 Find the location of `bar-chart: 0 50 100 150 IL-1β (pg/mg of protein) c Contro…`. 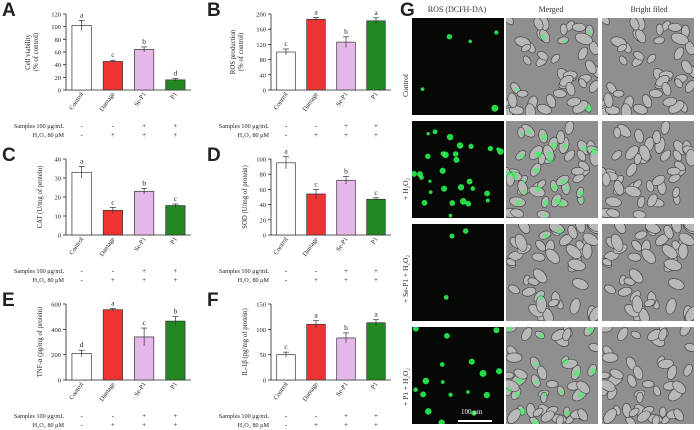

bar-chart: 0 50 100 150 IL-1β (pg/mg of protein) c Contro… is located at coordinates (305, 365).